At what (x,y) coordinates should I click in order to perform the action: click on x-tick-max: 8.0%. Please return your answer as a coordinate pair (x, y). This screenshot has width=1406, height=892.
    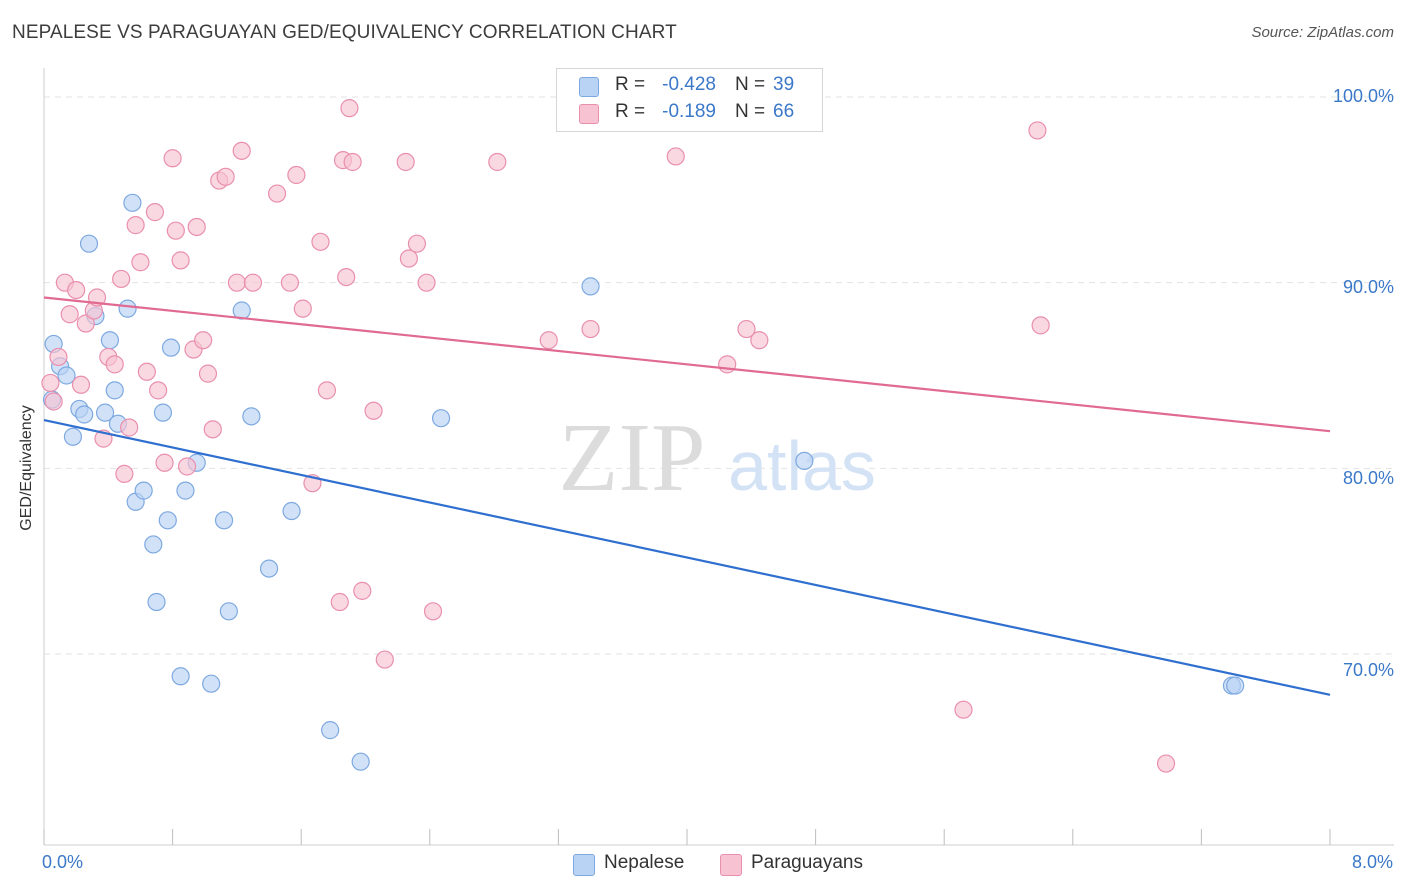
    Looking at the image, I should click on (1372, 862).